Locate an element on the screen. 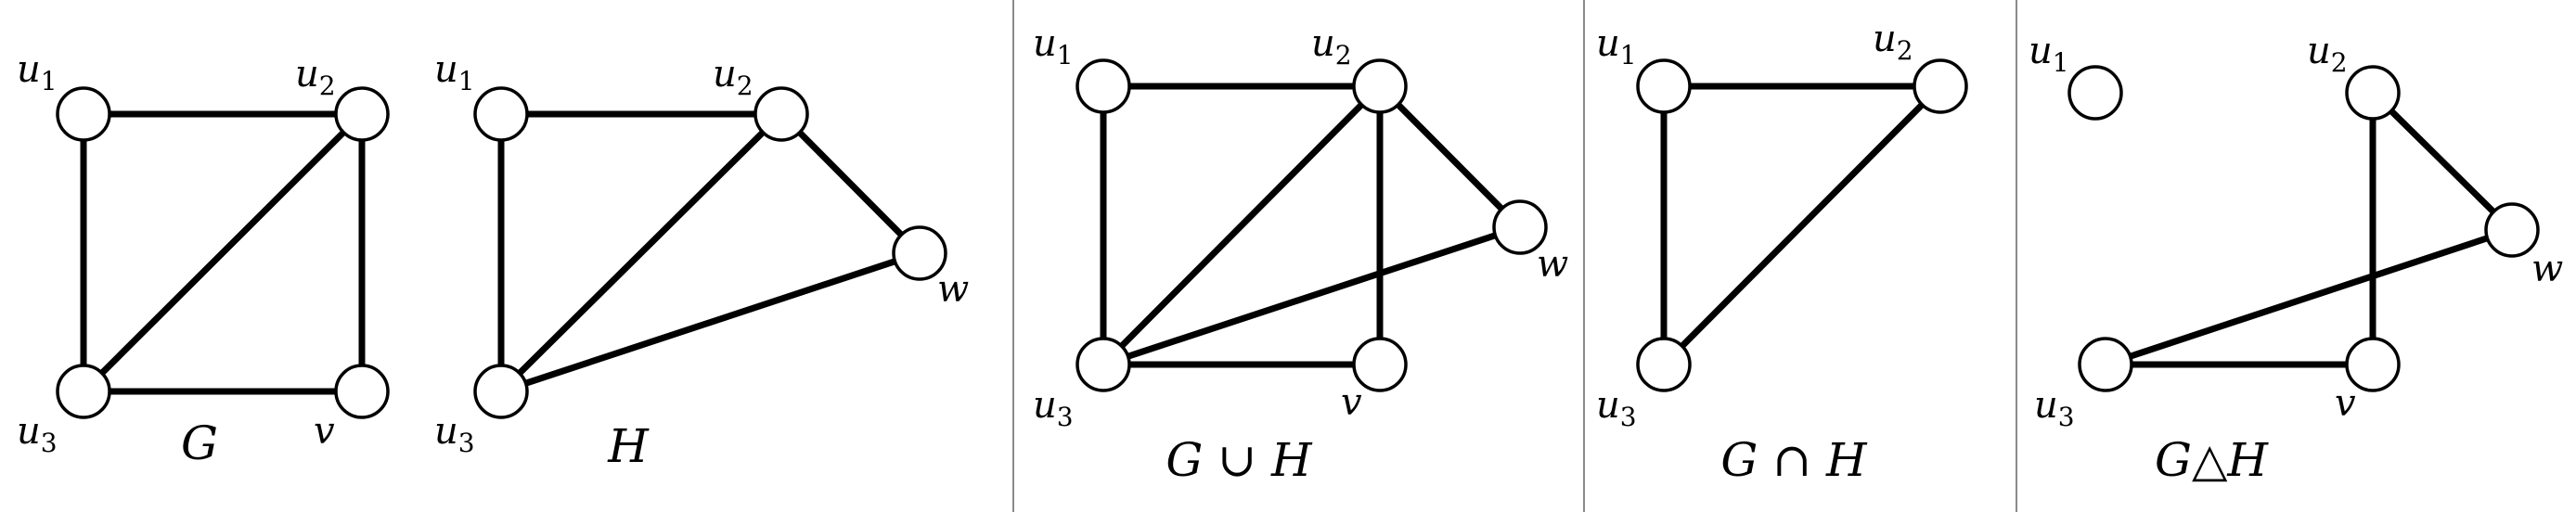 The height and width of the screenshot is (512, 2576). panel-caption: G ∪ H is located at coordinates (1240, 460).